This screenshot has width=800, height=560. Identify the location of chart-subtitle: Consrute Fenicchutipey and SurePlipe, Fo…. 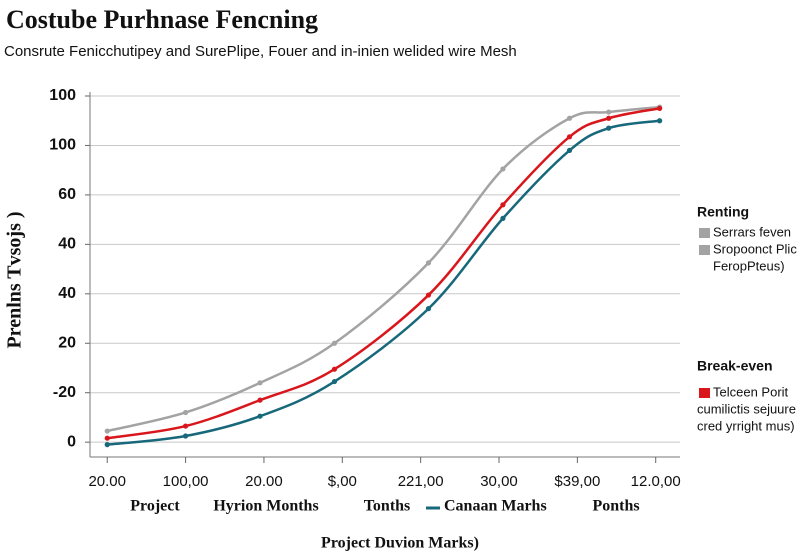
(260, 51).